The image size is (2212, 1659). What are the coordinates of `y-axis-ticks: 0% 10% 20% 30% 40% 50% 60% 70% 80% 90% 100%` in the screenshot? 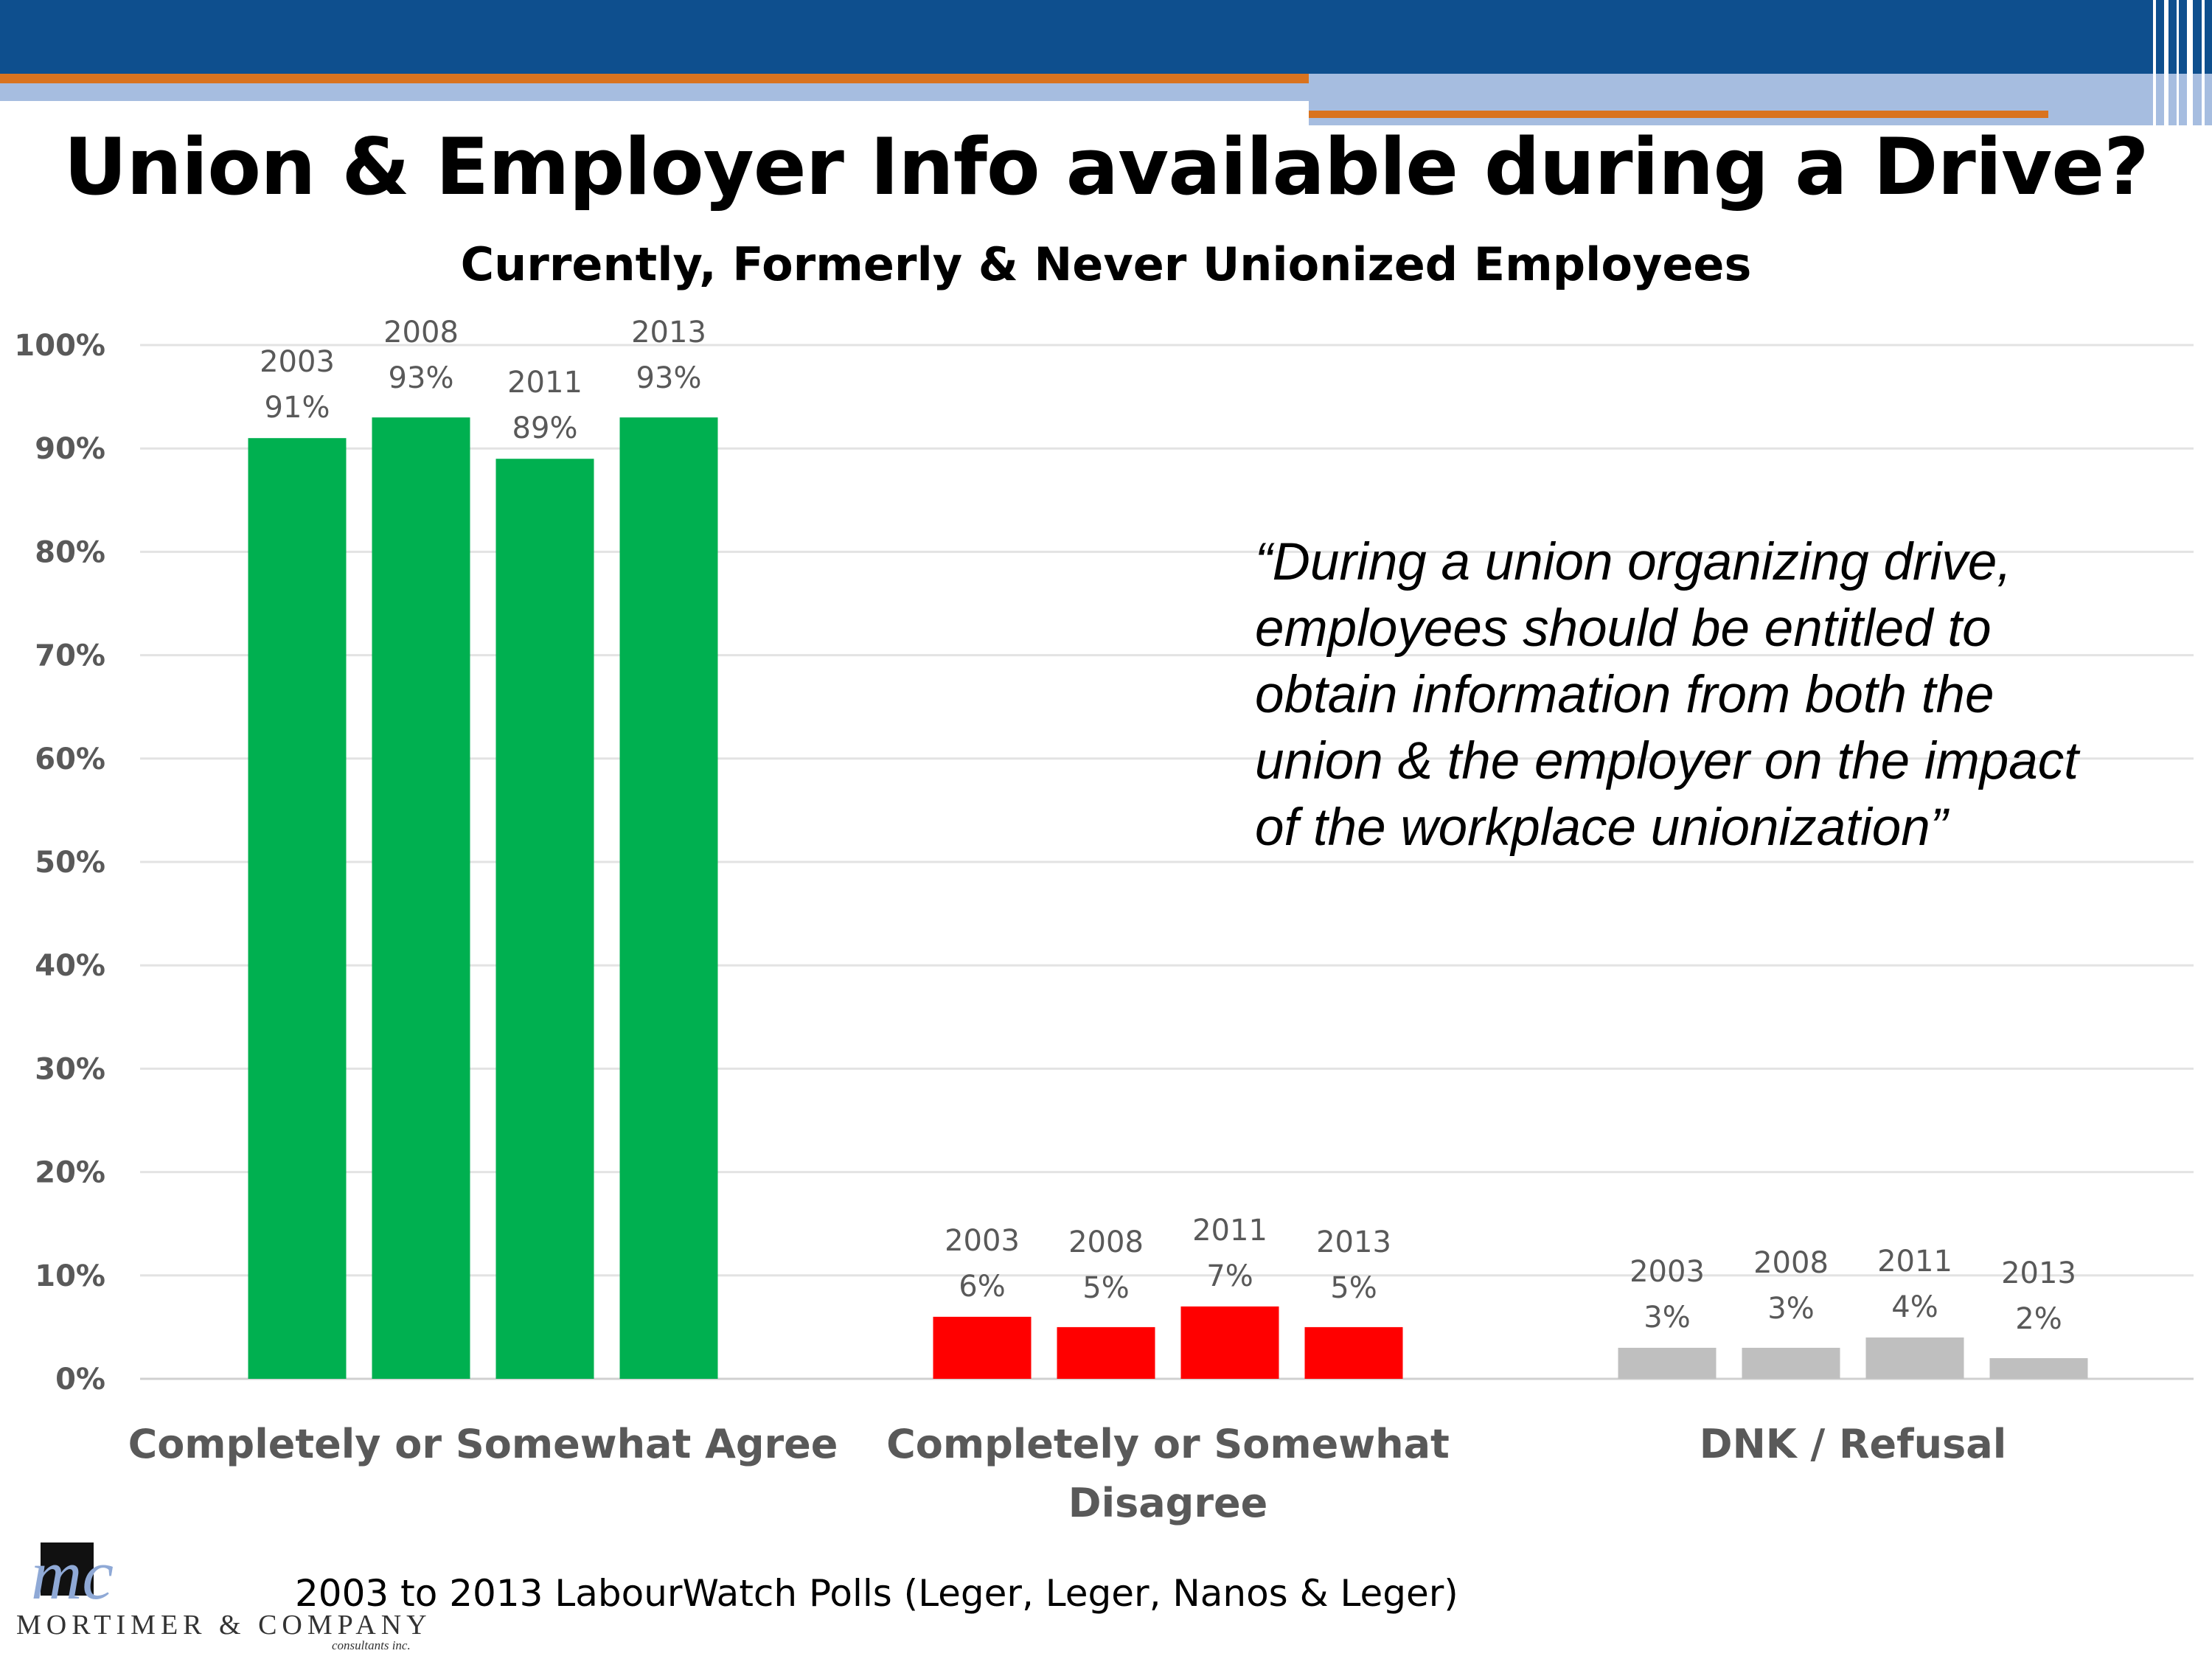 It's located at (59, 863).